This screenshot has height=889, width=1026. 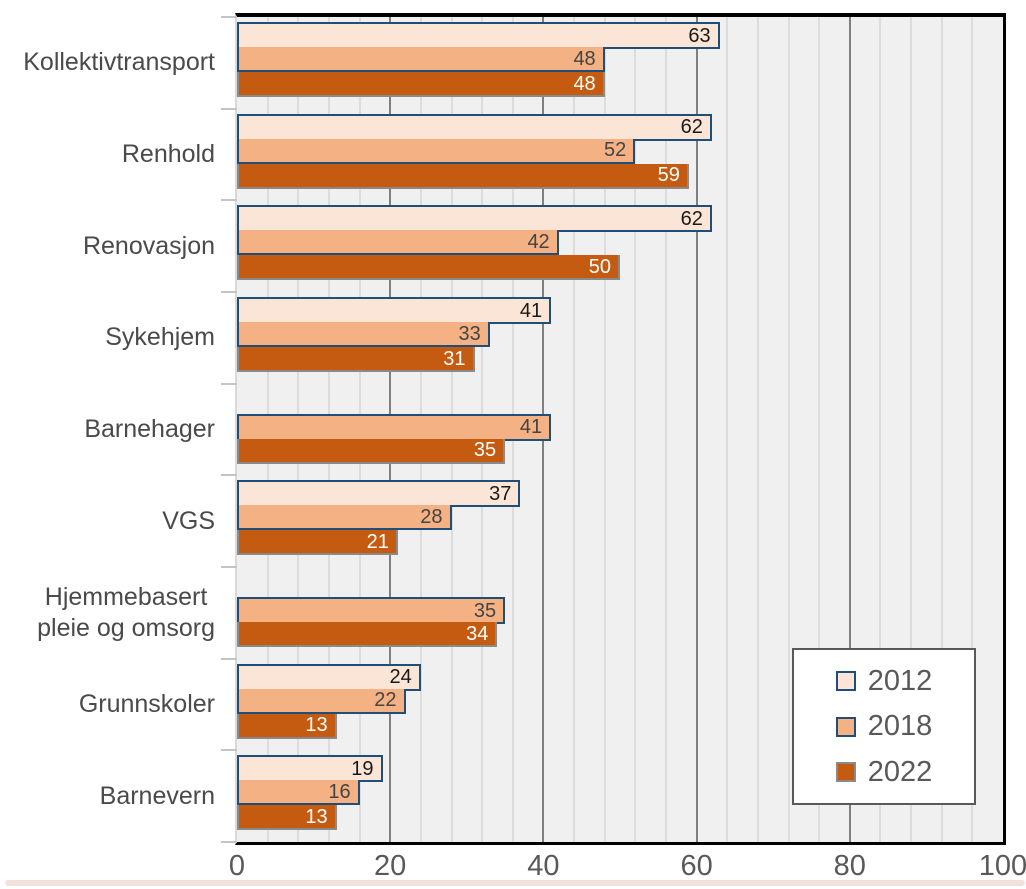 I want to click on category-label: Grunnskoler, so click(x=107, y=705).